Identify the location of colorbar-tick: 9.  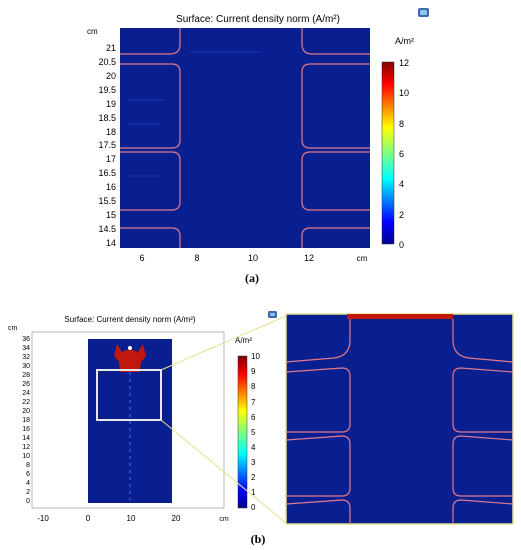
(253, 371).